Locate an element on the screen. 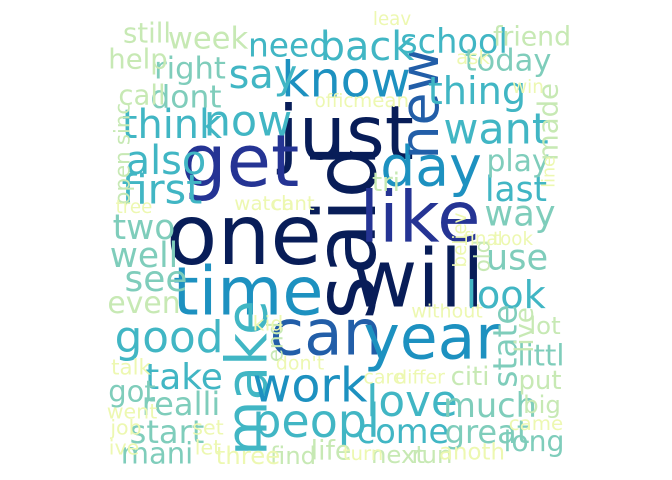  word-need: need is located at coordinates (289, 45).